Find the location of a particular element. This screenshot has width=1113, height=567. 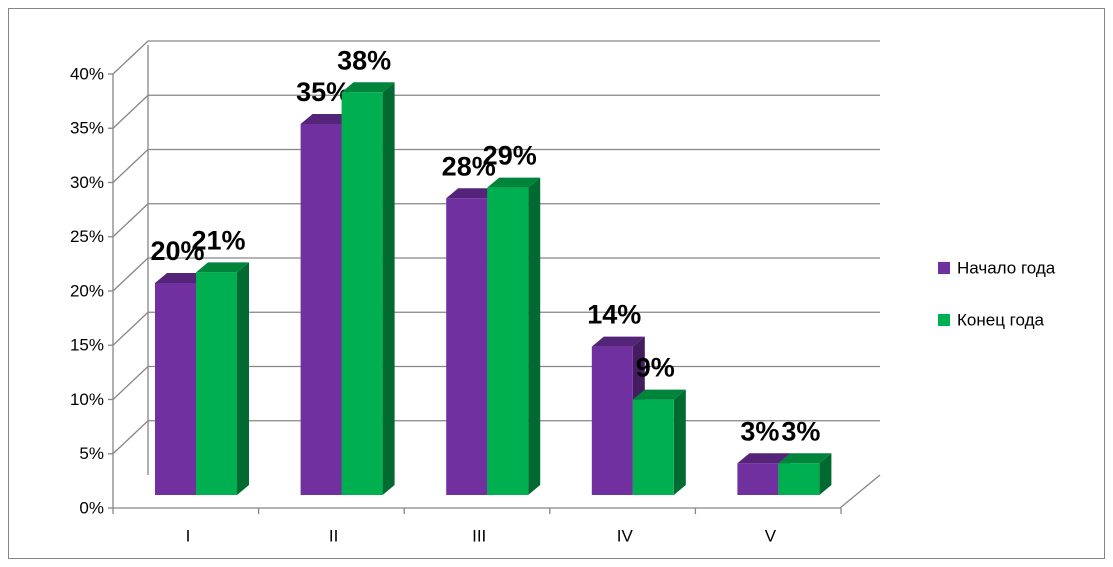

value-label: 14% is located at coordinates (614, 315).